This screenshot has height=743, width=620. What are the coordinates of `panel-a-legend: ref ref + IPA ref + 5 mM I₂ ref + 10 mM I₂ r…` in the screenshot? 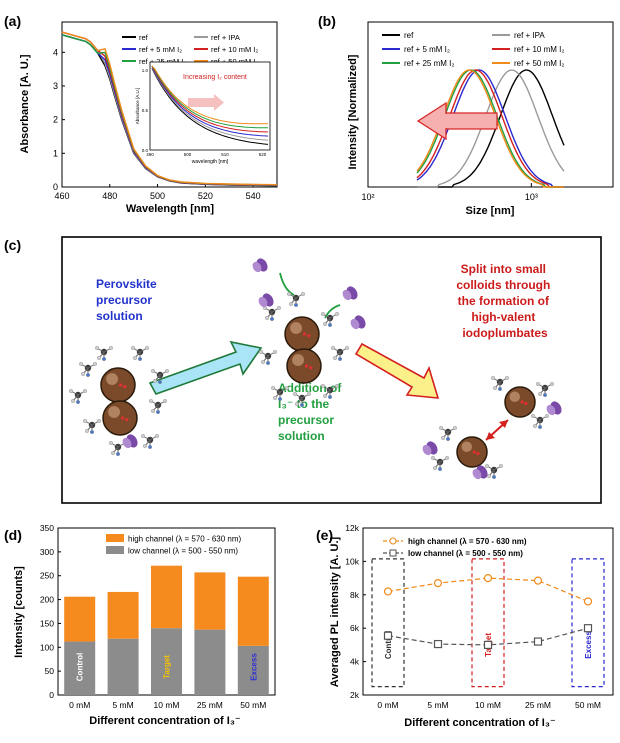 It's located at (190, 49).